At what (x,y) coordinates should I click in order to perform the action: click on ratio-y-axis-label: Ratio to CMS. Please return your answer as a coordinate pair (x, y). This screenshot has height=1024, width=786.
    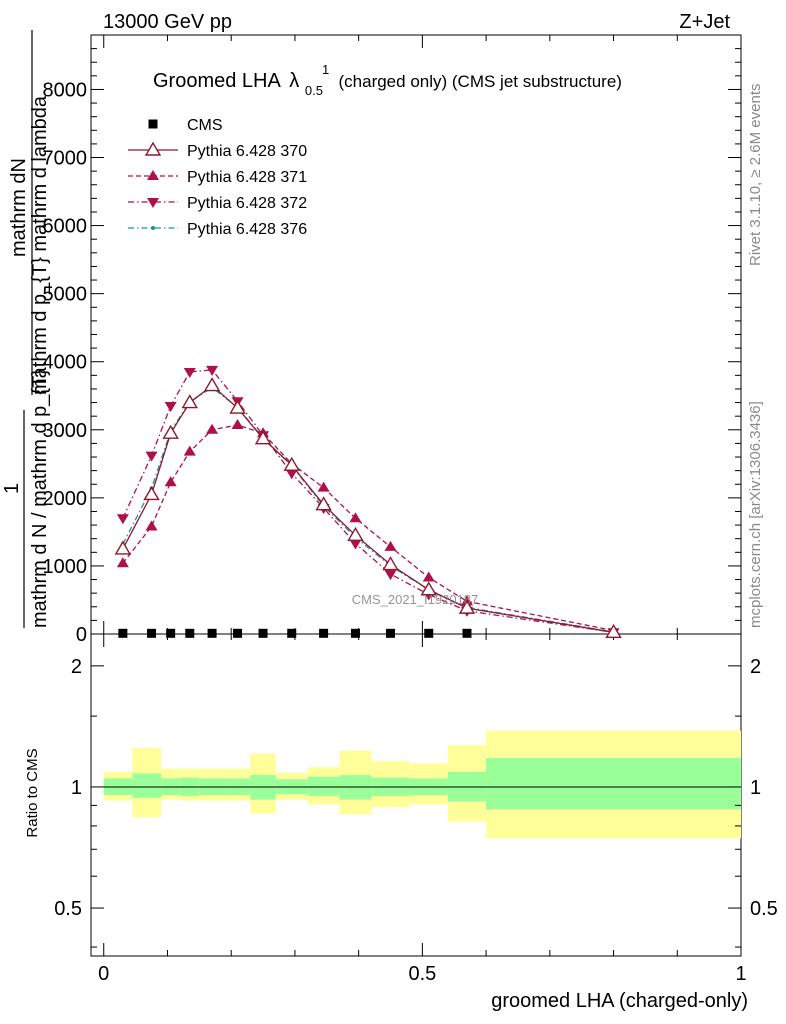
    Looking at the image, I should click on (32, 792).